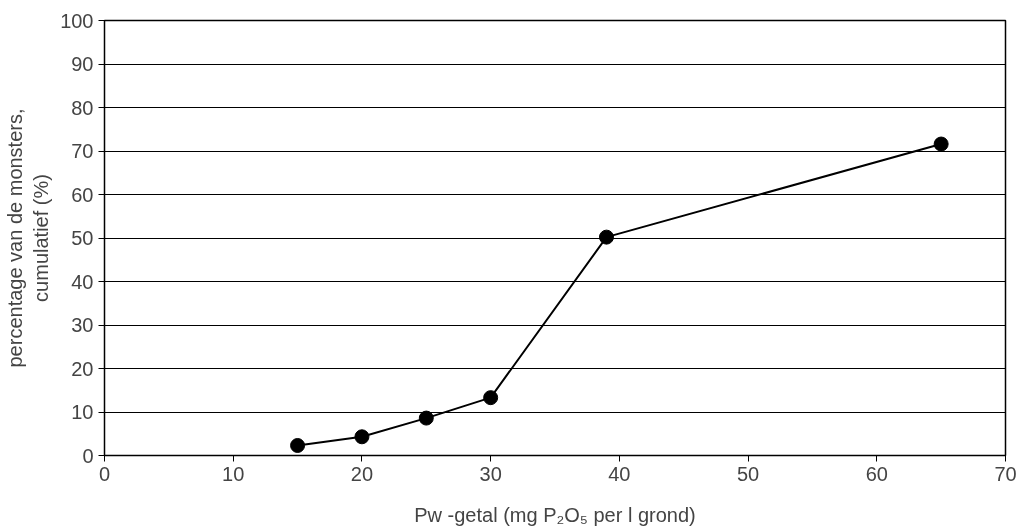 The height and width of the screenshot is (528, 1025). What do you see at coordinates (82, 64) in the screenshot?
I see `y-tick-label: 90` at bounding box center [82, 64].